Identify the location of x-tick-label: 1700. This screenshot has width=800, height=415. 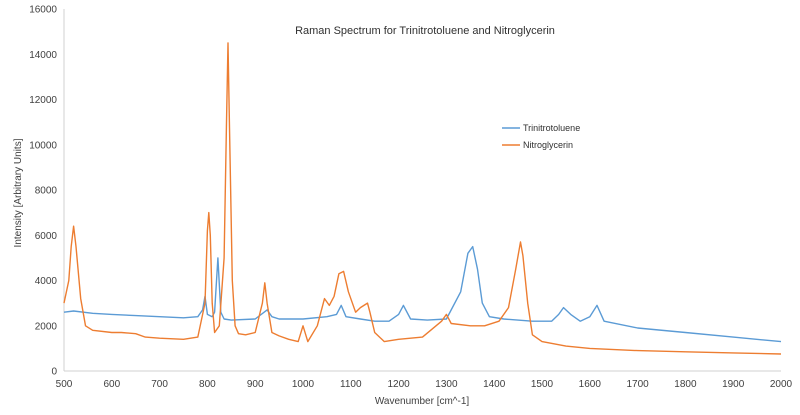
(637, 384).